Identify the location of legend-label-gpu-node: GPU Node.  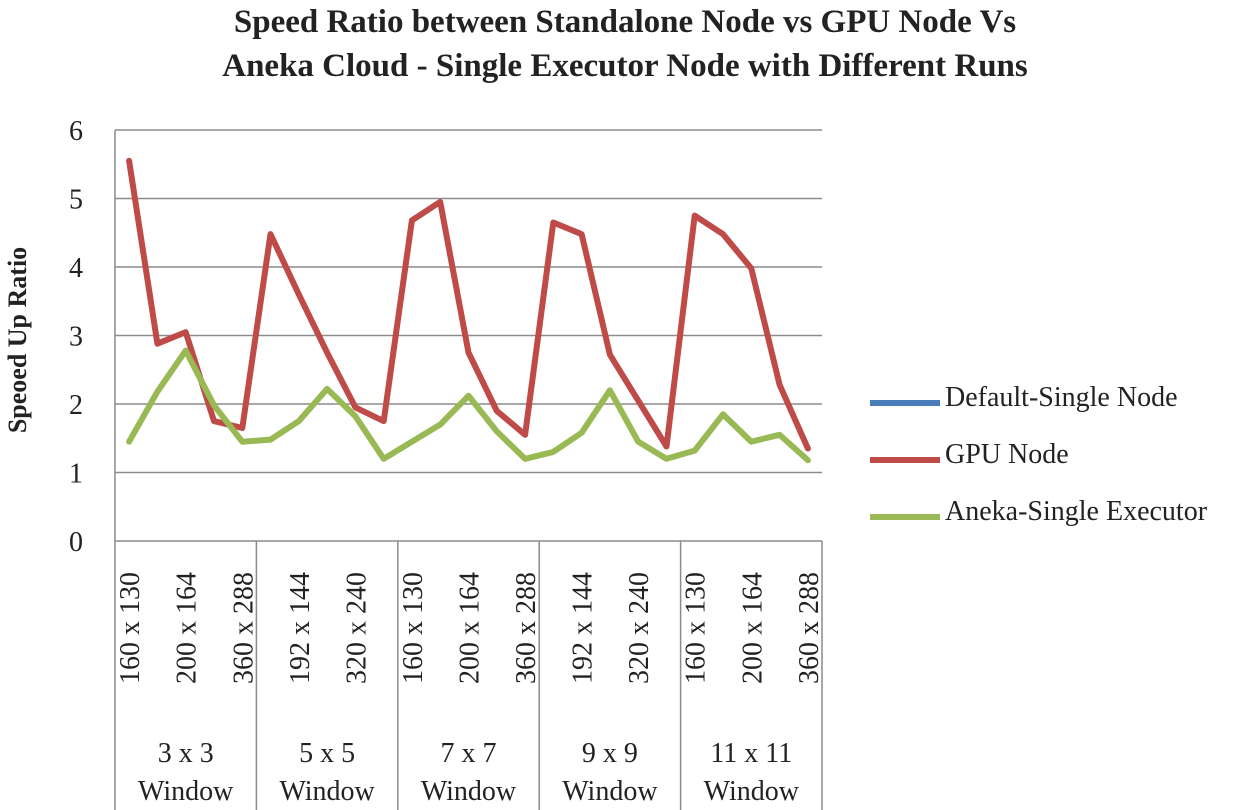
(1007, 454).